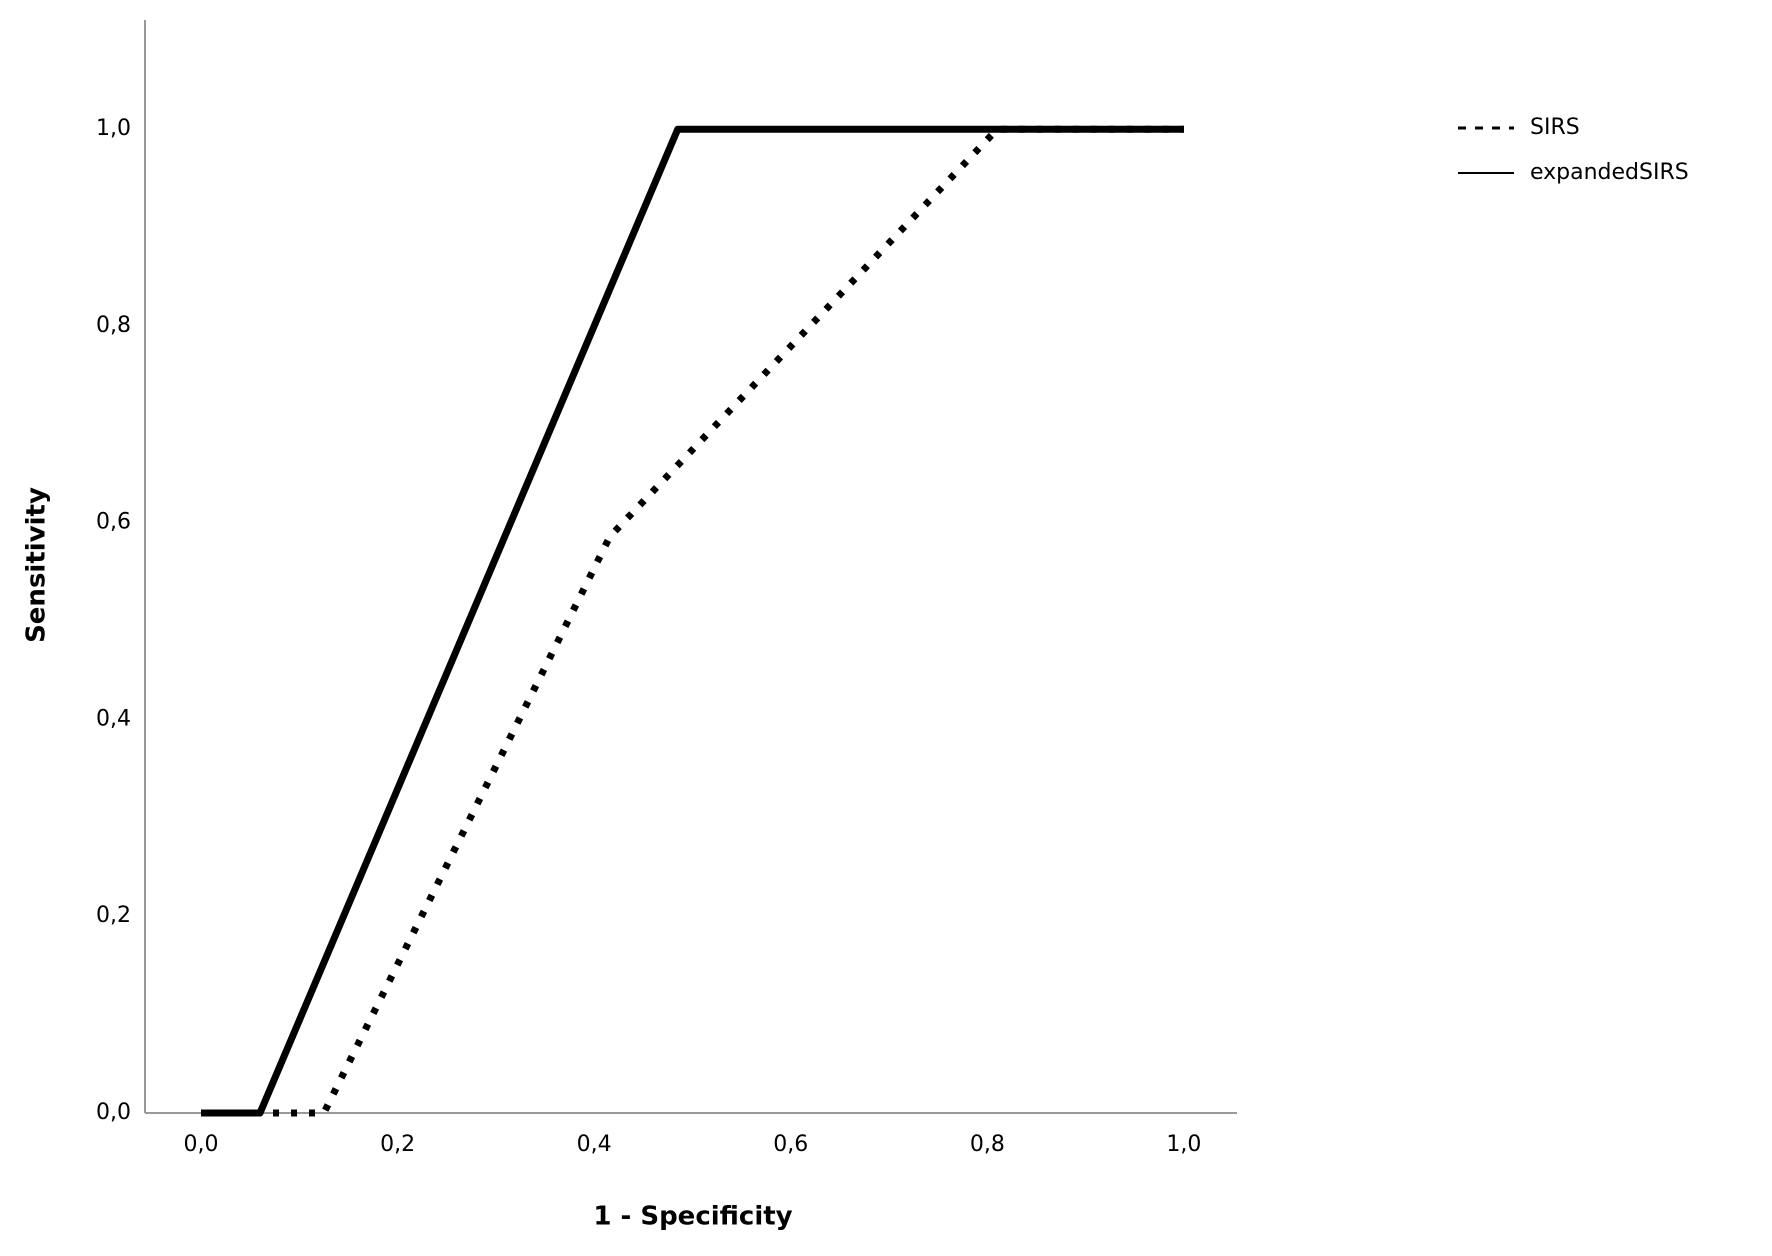 The height and width of the screenshot is (1256, 1772). Describe the element at coordinates (113, 718) in the screenshot. I see `y-tick-label: 0,4` at that location.